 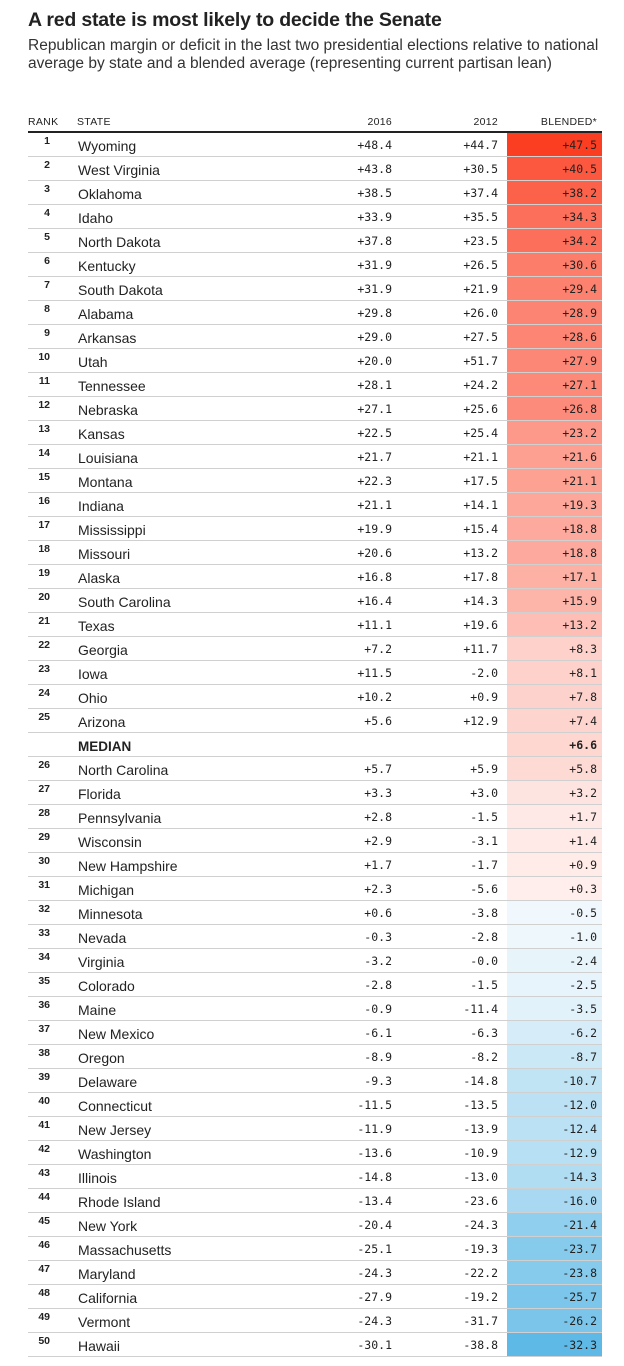 What do you see at coordinates (374, 1225) in the screenshot?
I see `value-2016-cell: -20.4` at bounding box center [374, 1225].